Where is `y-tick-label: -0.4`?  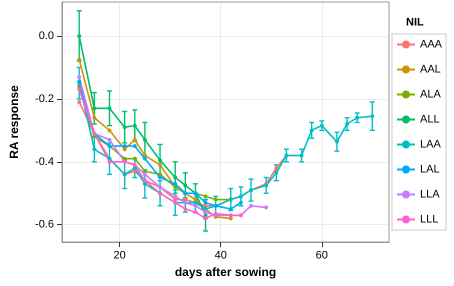 y-tick-label: -0.4 is located at coordinates (44, 162).